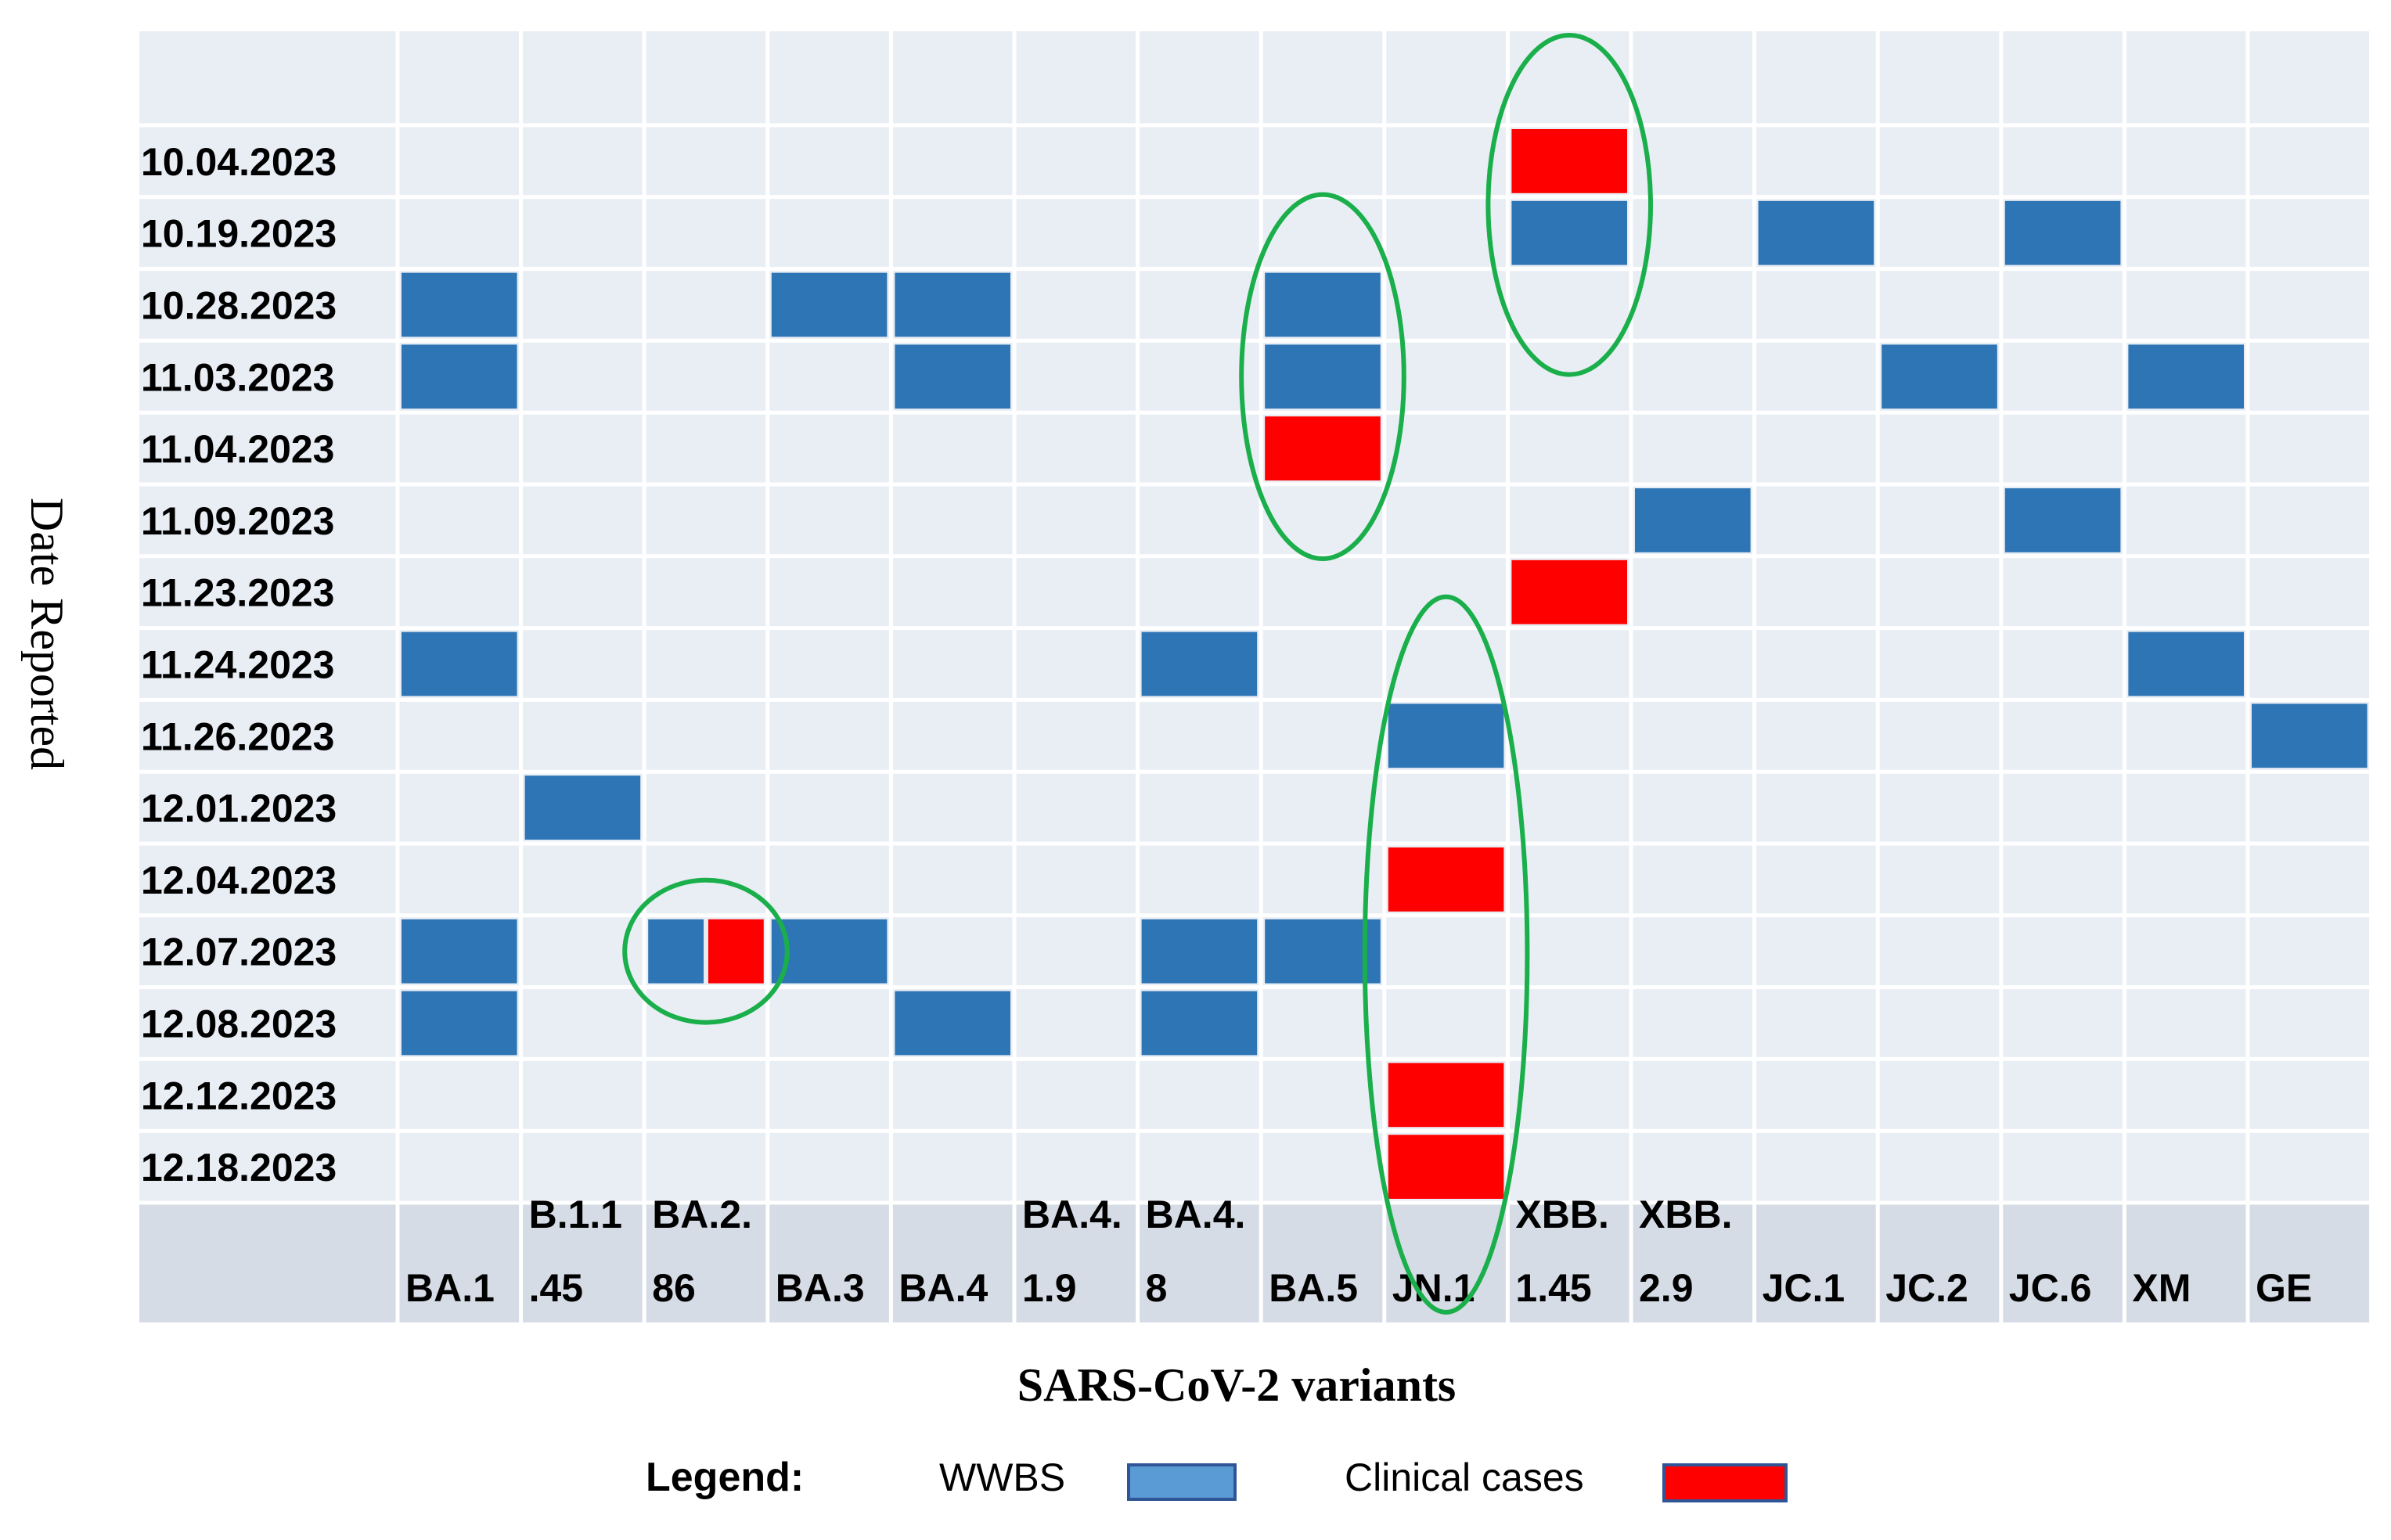 Image resolution: width=2391 pixels, height=1540 pixels. I want to click on cell-clinical-BA-2-86-12-07-2023, so click(736, 951).